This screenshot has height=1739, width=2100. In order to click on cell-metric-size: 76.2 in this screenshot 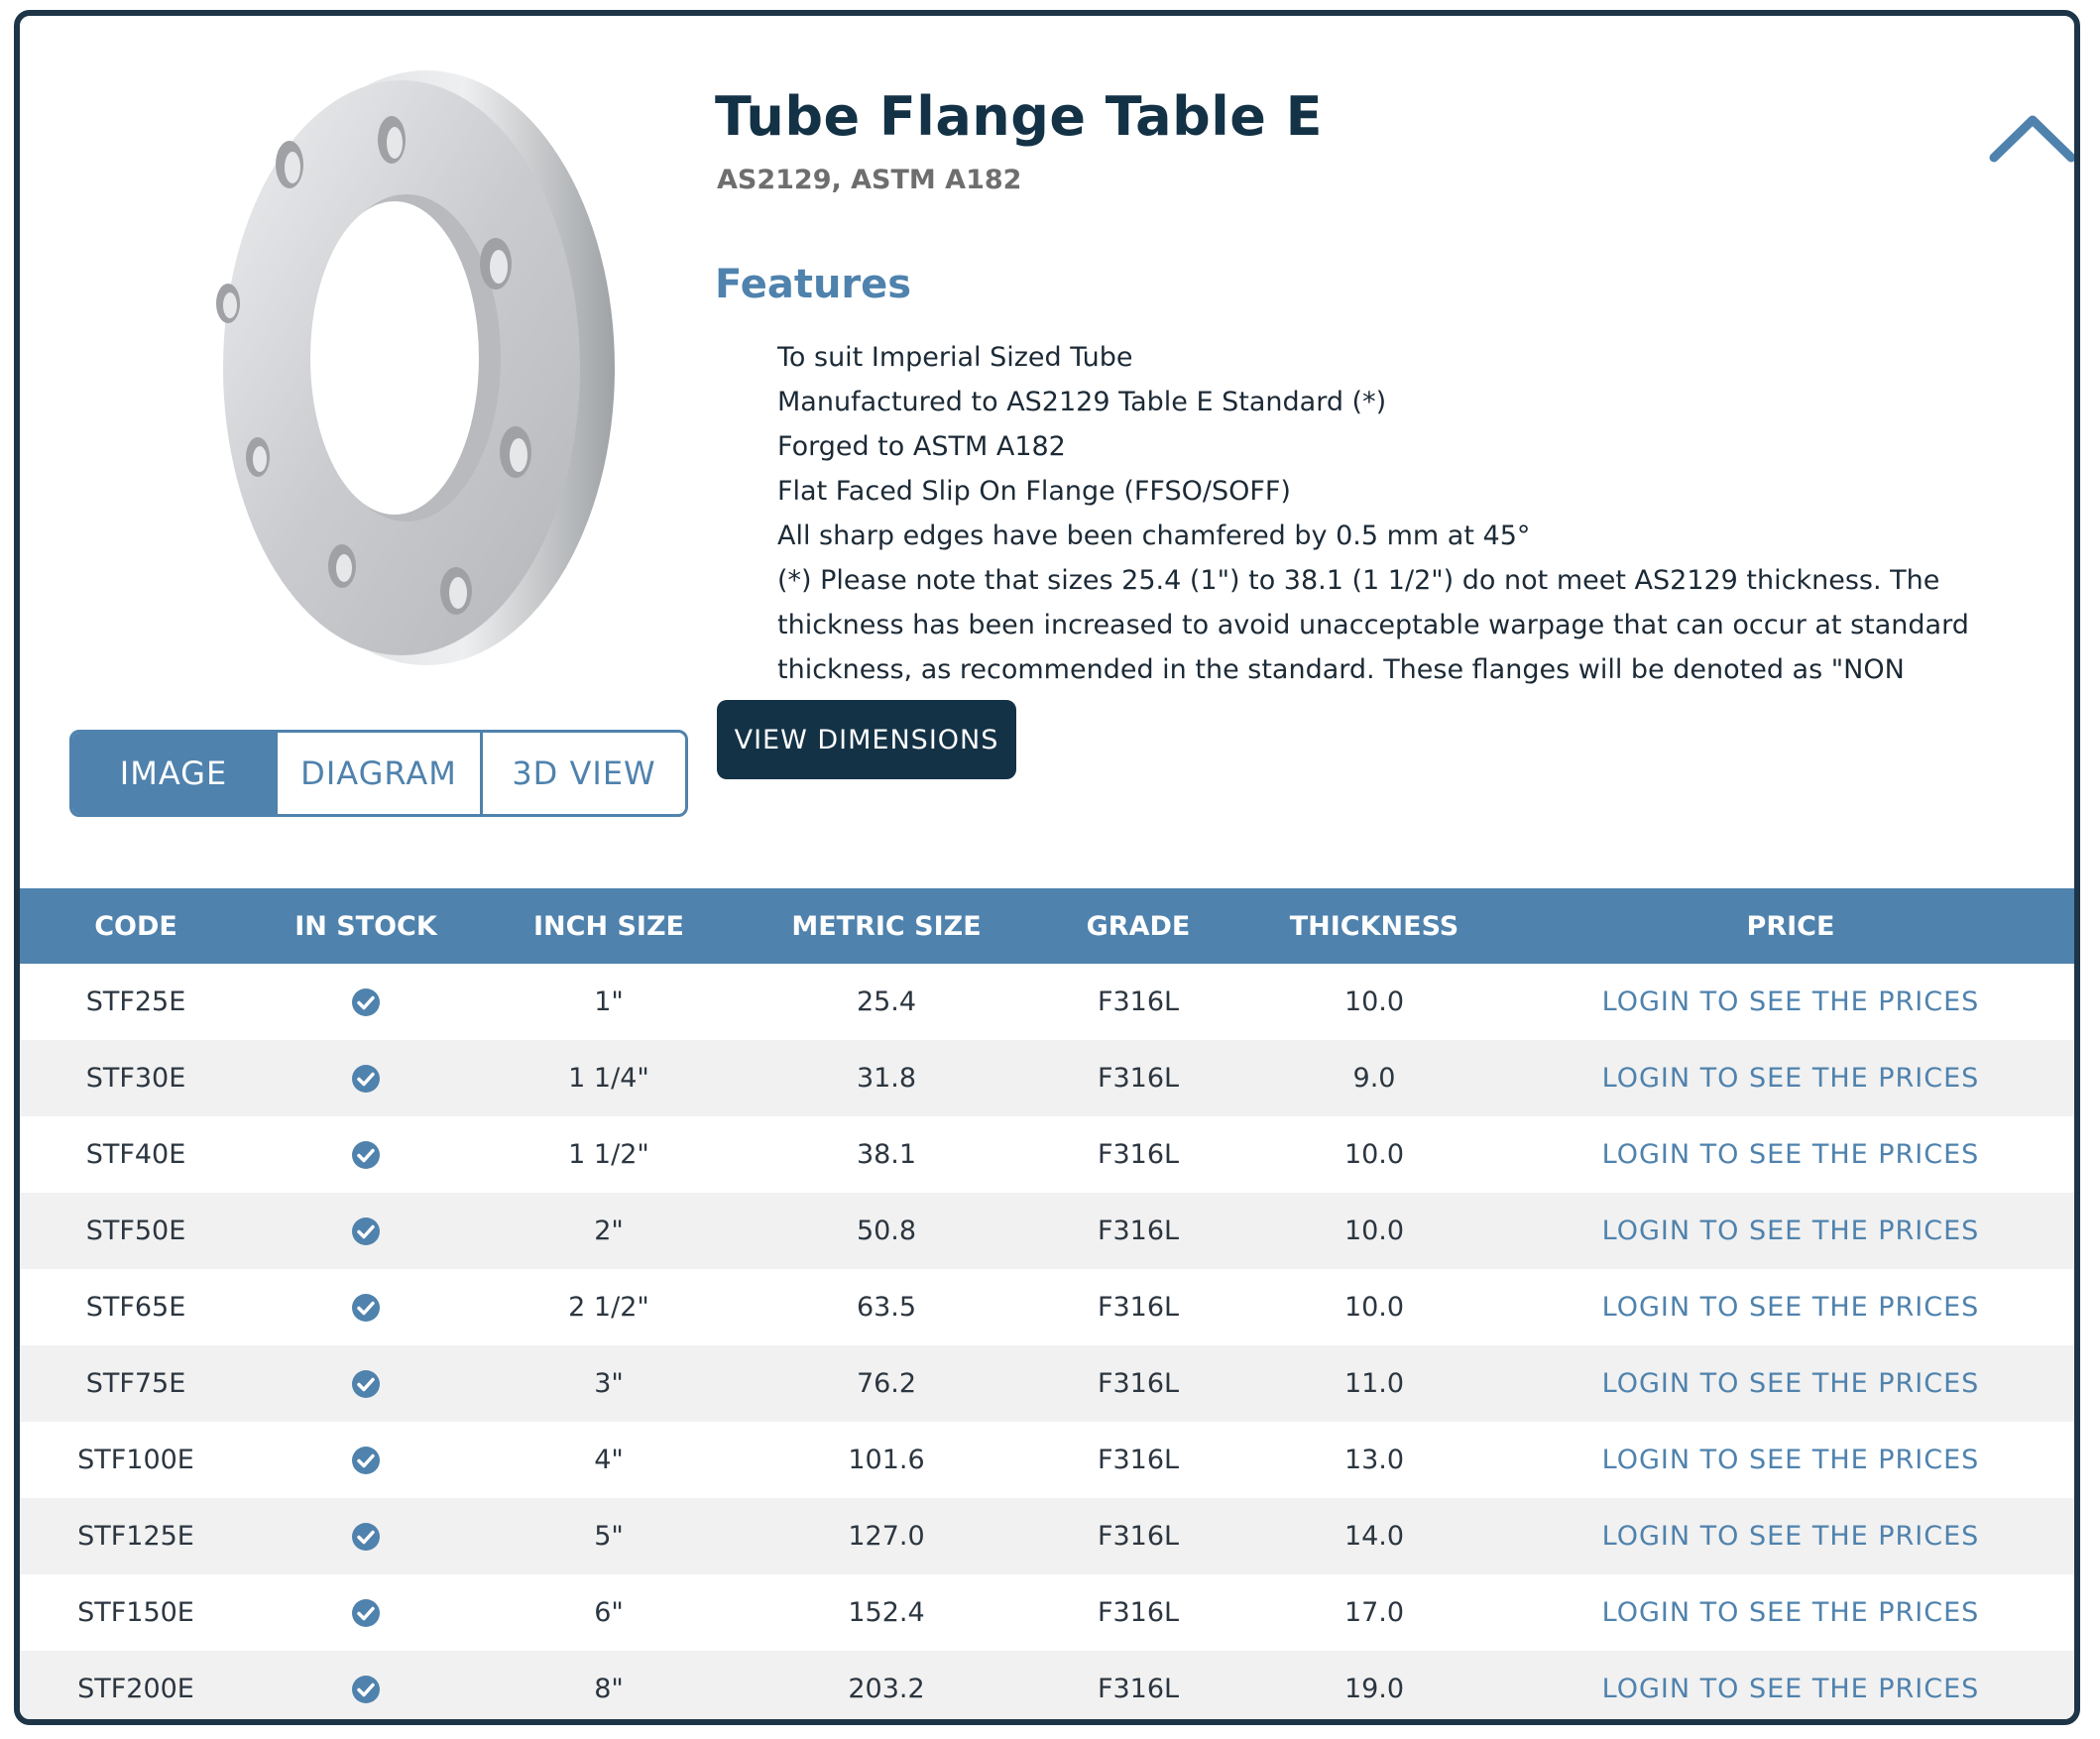, I will do `click(886, 1384)`.